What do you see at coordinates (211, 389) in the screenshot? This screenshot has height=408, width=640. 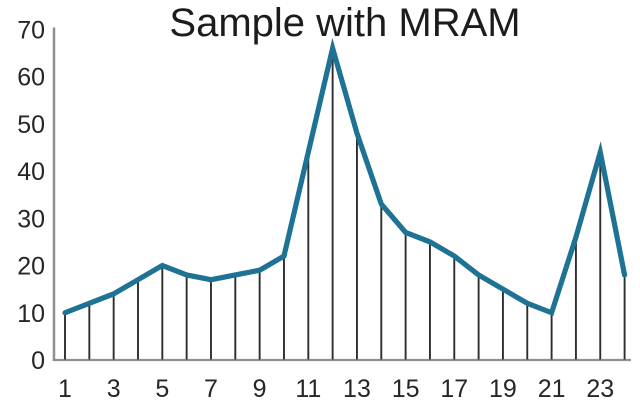 I see `x-tick-label: 7` at bounding box center [211, 389].